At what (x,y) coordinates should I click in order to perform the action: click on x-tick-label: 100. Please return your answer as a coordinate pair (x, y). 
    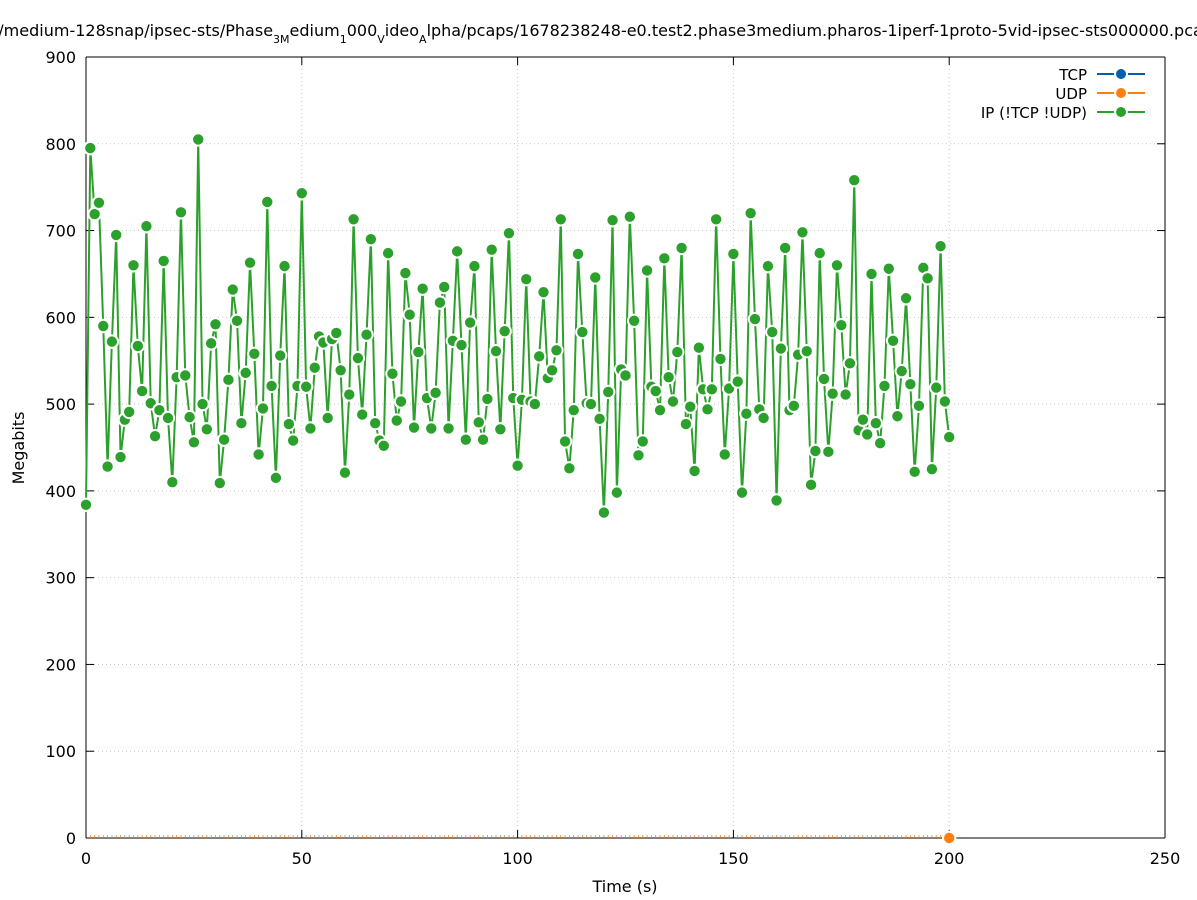
    Looking at the image, I should click on (517, 858).